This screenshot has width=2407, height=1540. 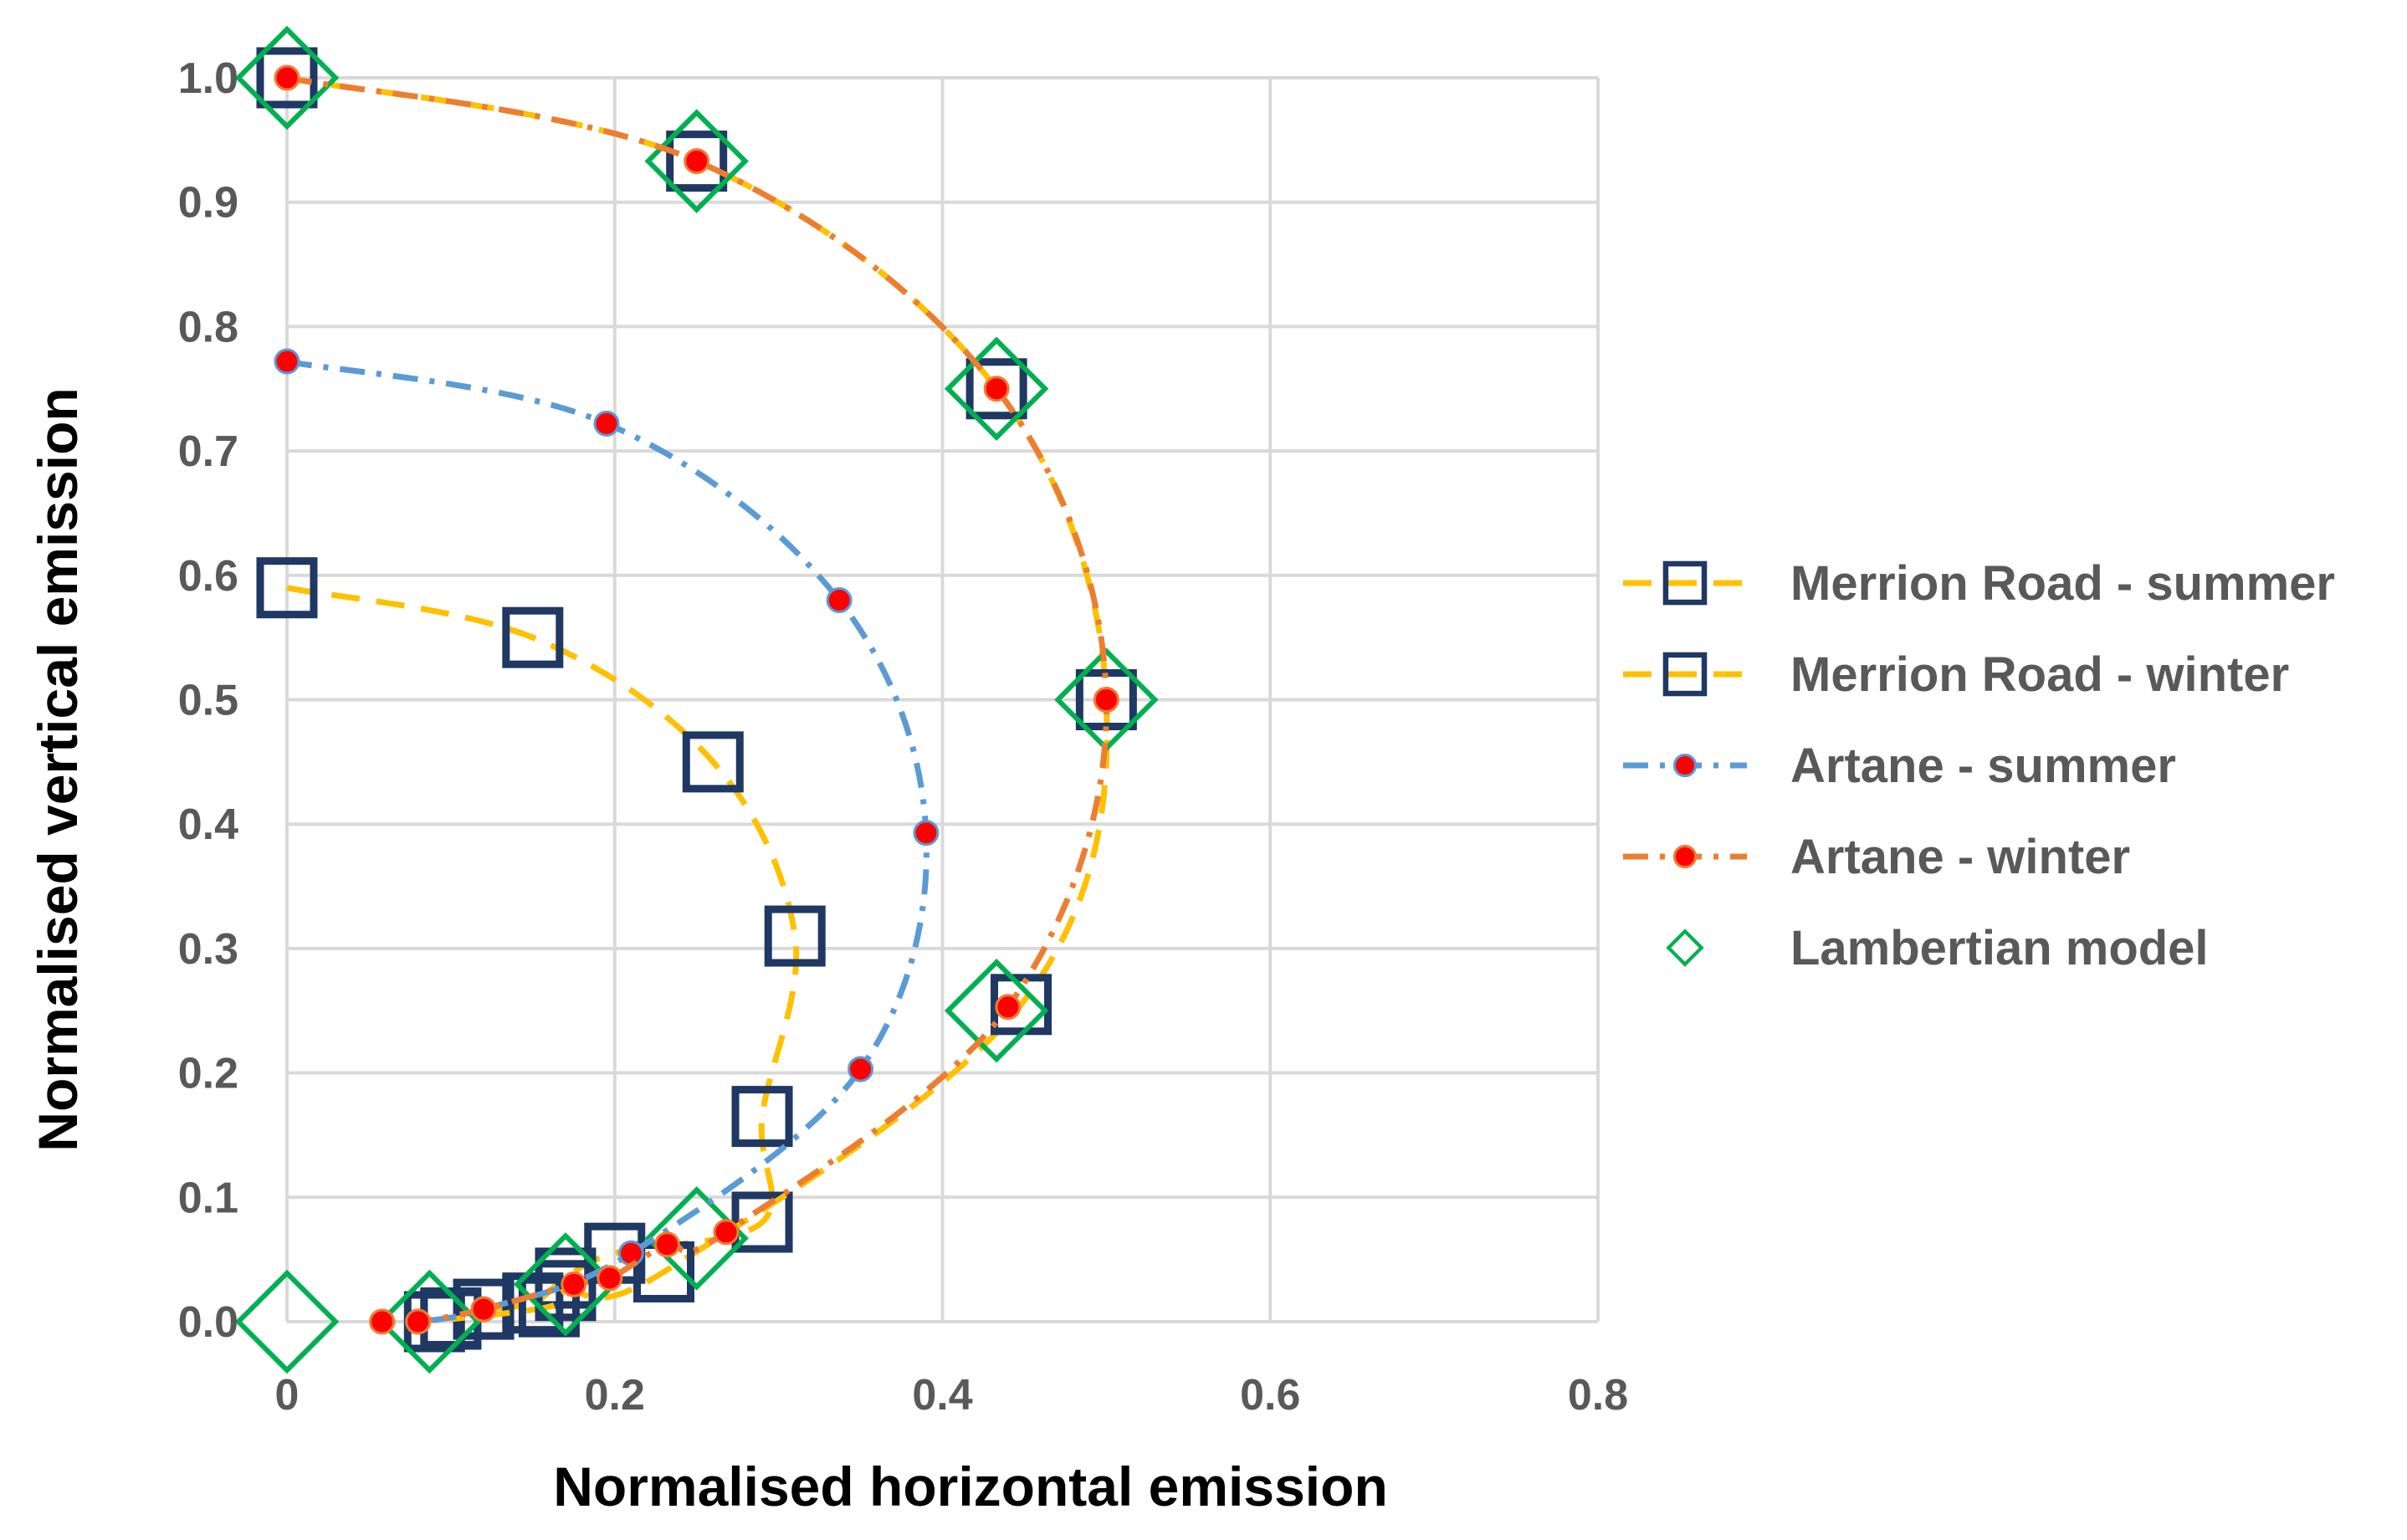 I want to click on legend-label: Artane - winter, so click(x=1960, y=857).